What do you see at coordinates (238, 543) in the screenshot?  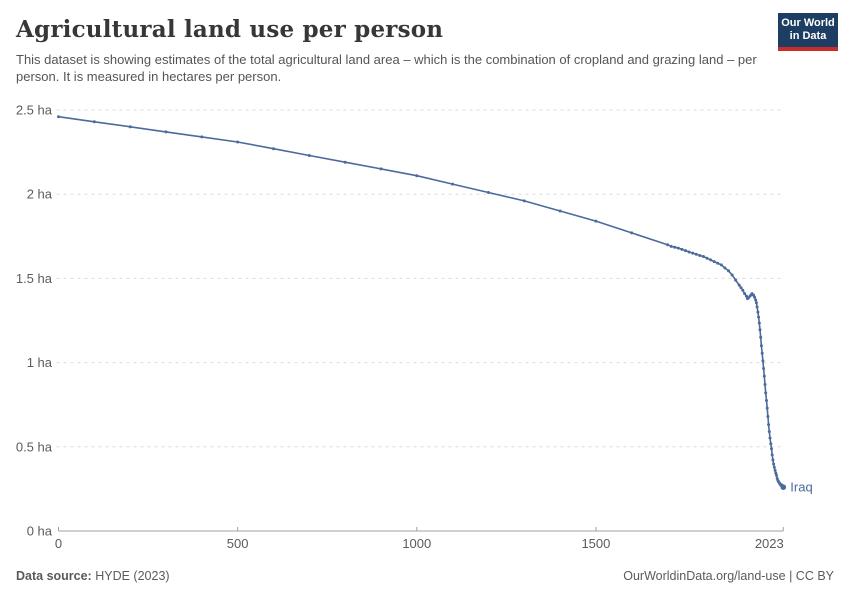 I see `x-axis-tick-label: 500` at bounding box center [238, 543].